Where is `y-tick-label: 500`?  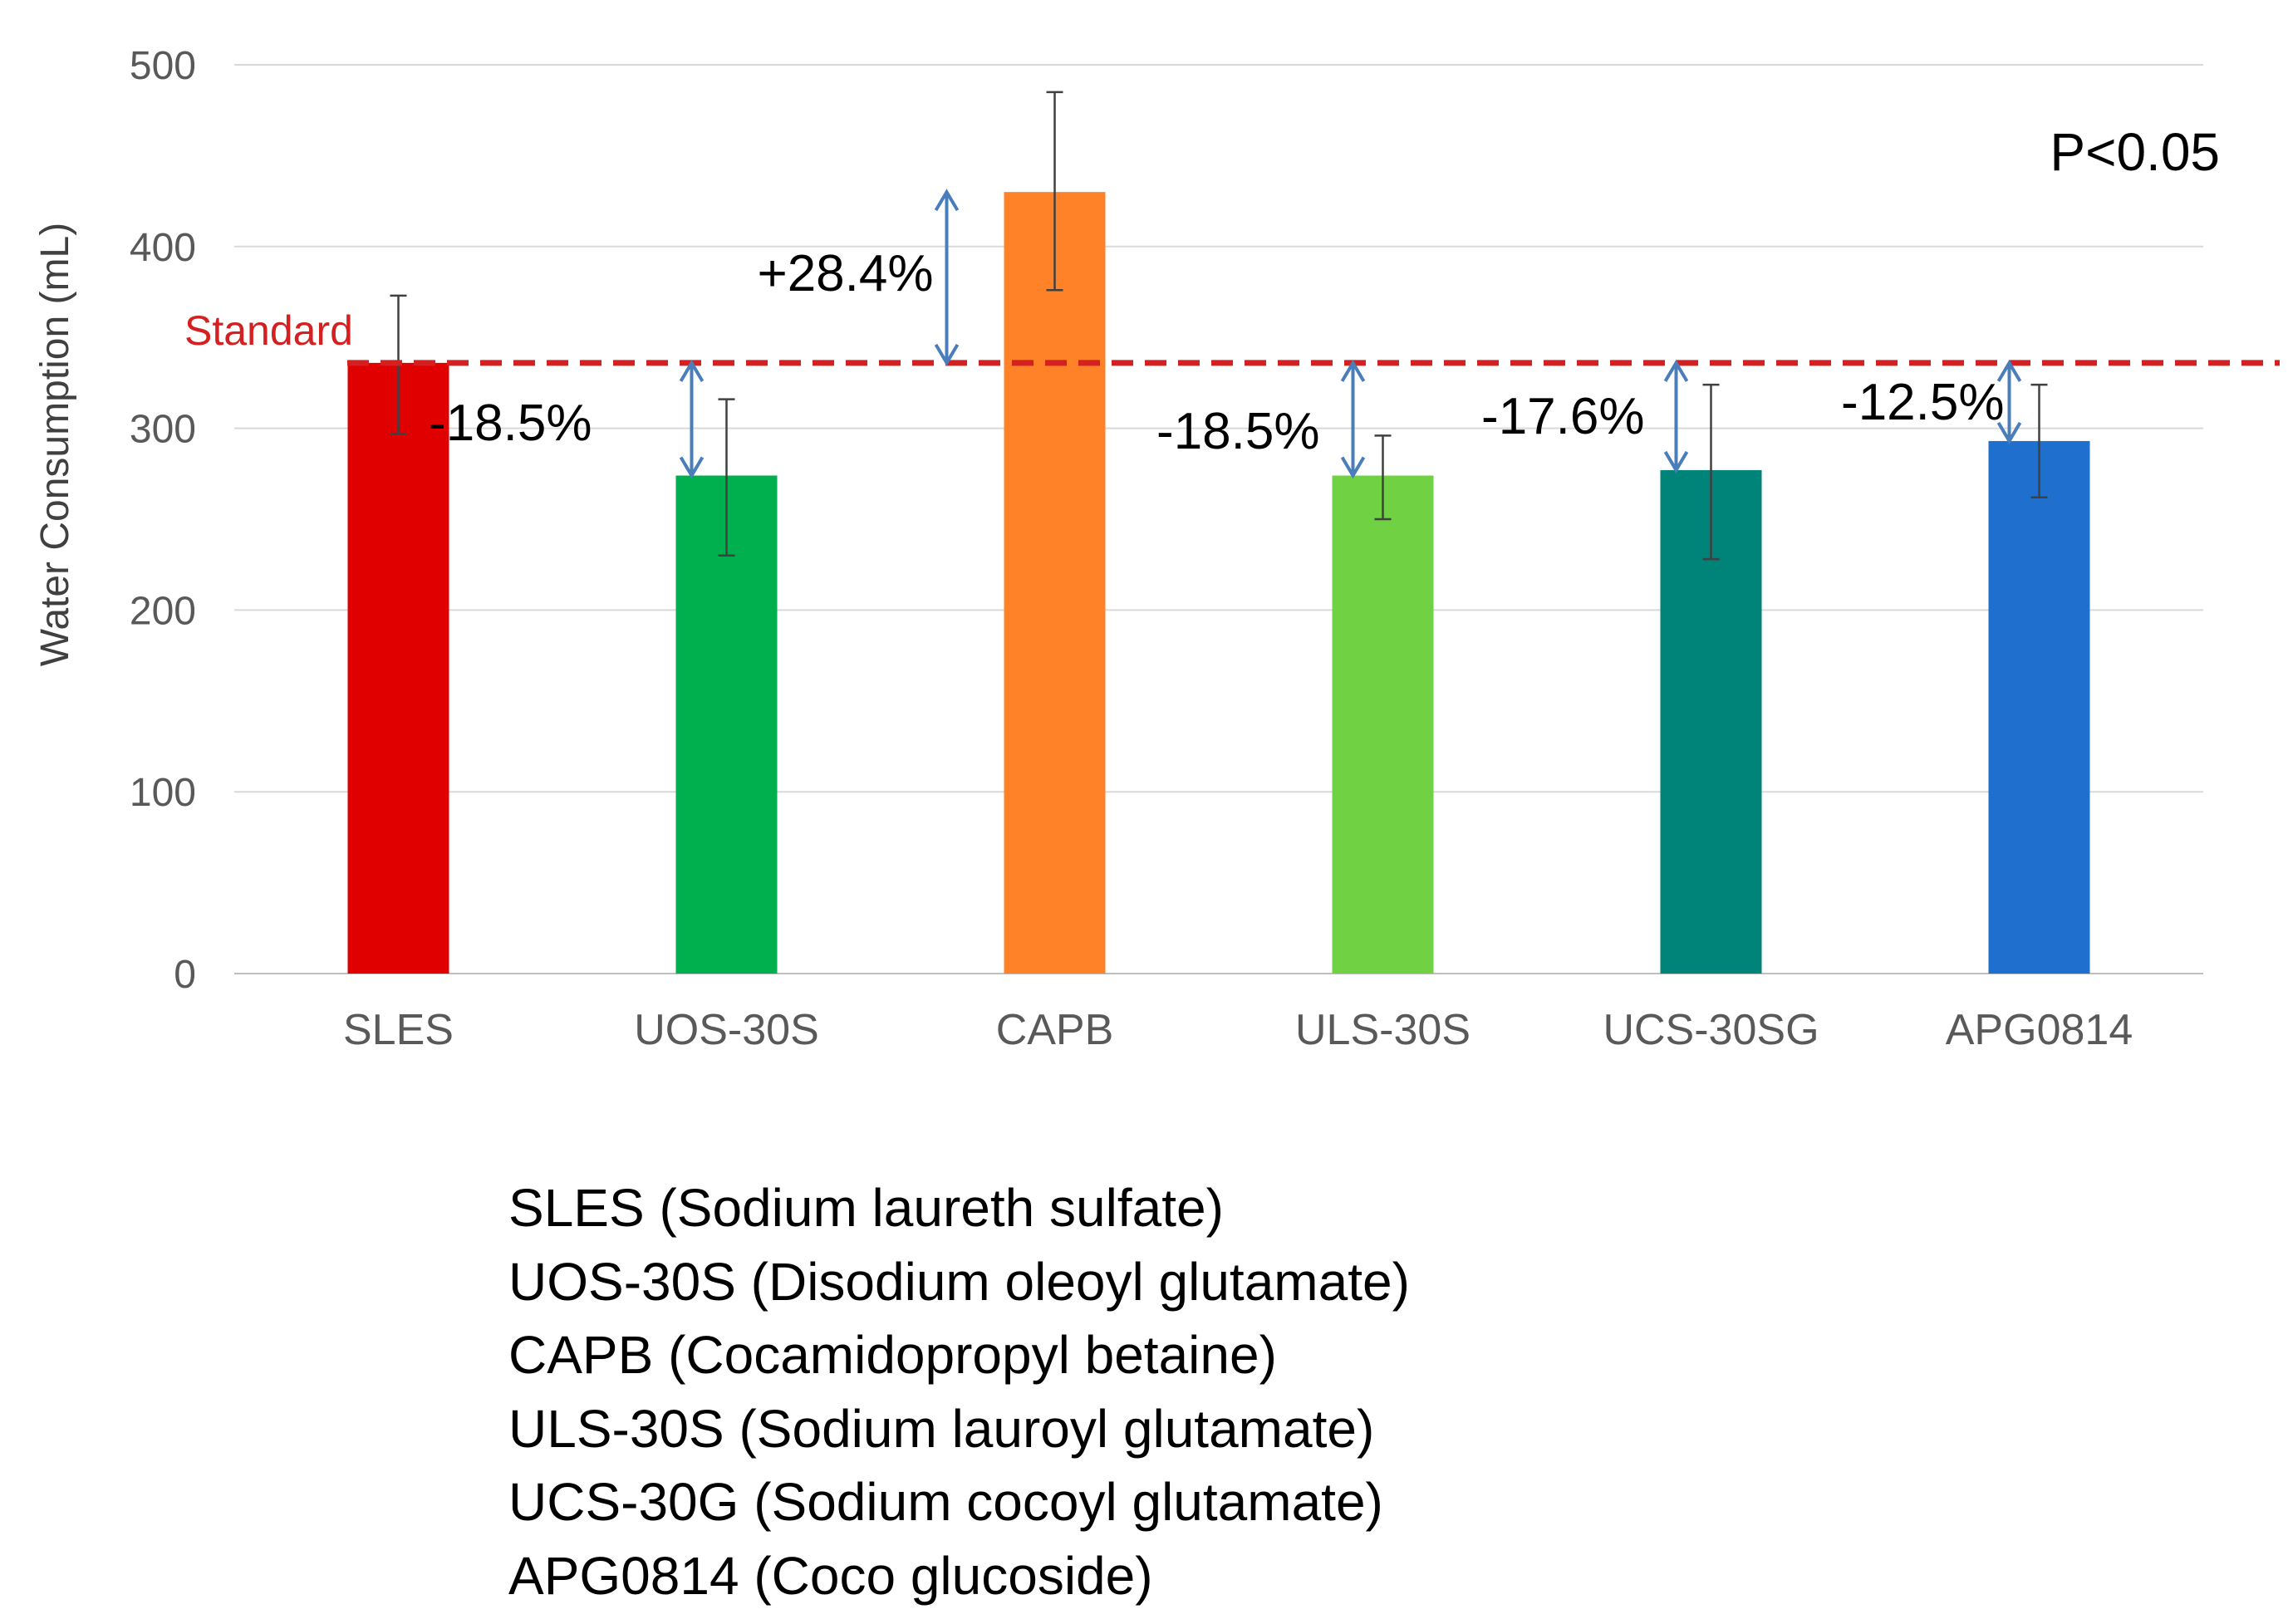
y-tick-label: 500 is located at coordinates (163, 66).